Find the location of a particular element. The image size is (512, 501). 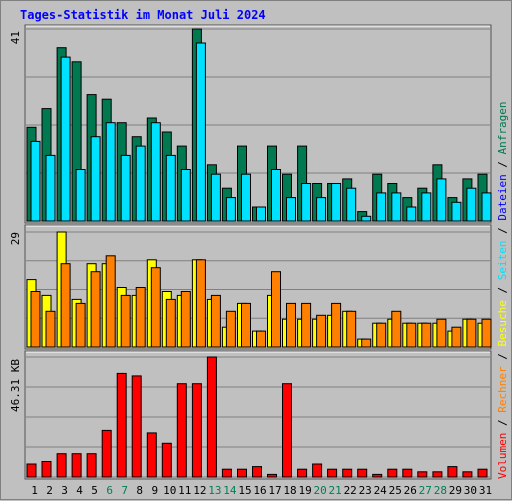

x-tick-label-12: 12 is located at coordinates (199, 490).